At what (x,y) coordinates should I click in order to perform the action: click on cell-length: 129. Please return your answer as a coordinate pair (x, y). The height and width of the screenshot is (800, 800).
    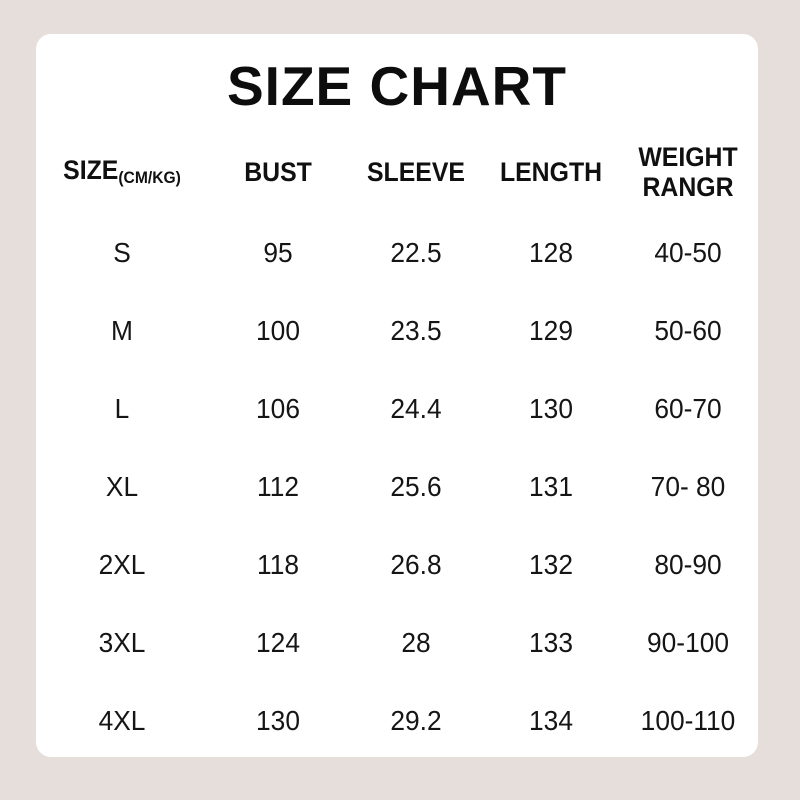
    Looking at the image, I should click on (551, 330).